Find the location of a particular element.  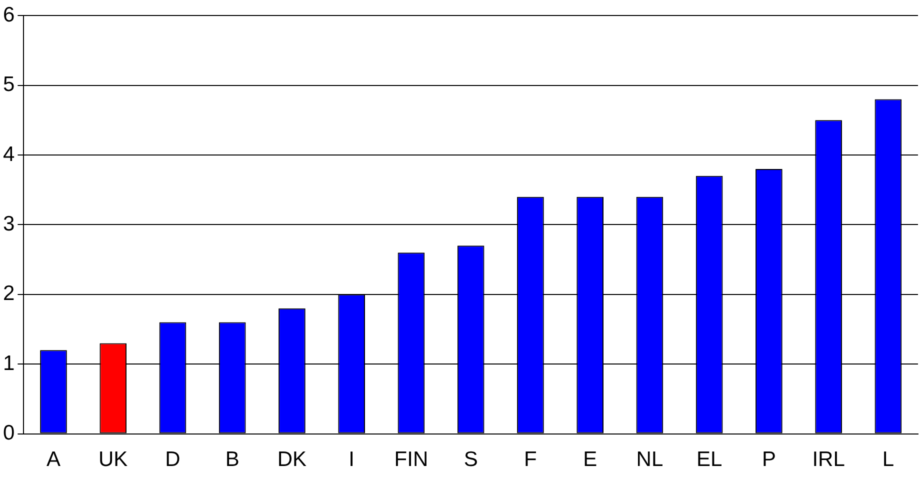

x-tick-label: A is located at coordinates (53, 460).